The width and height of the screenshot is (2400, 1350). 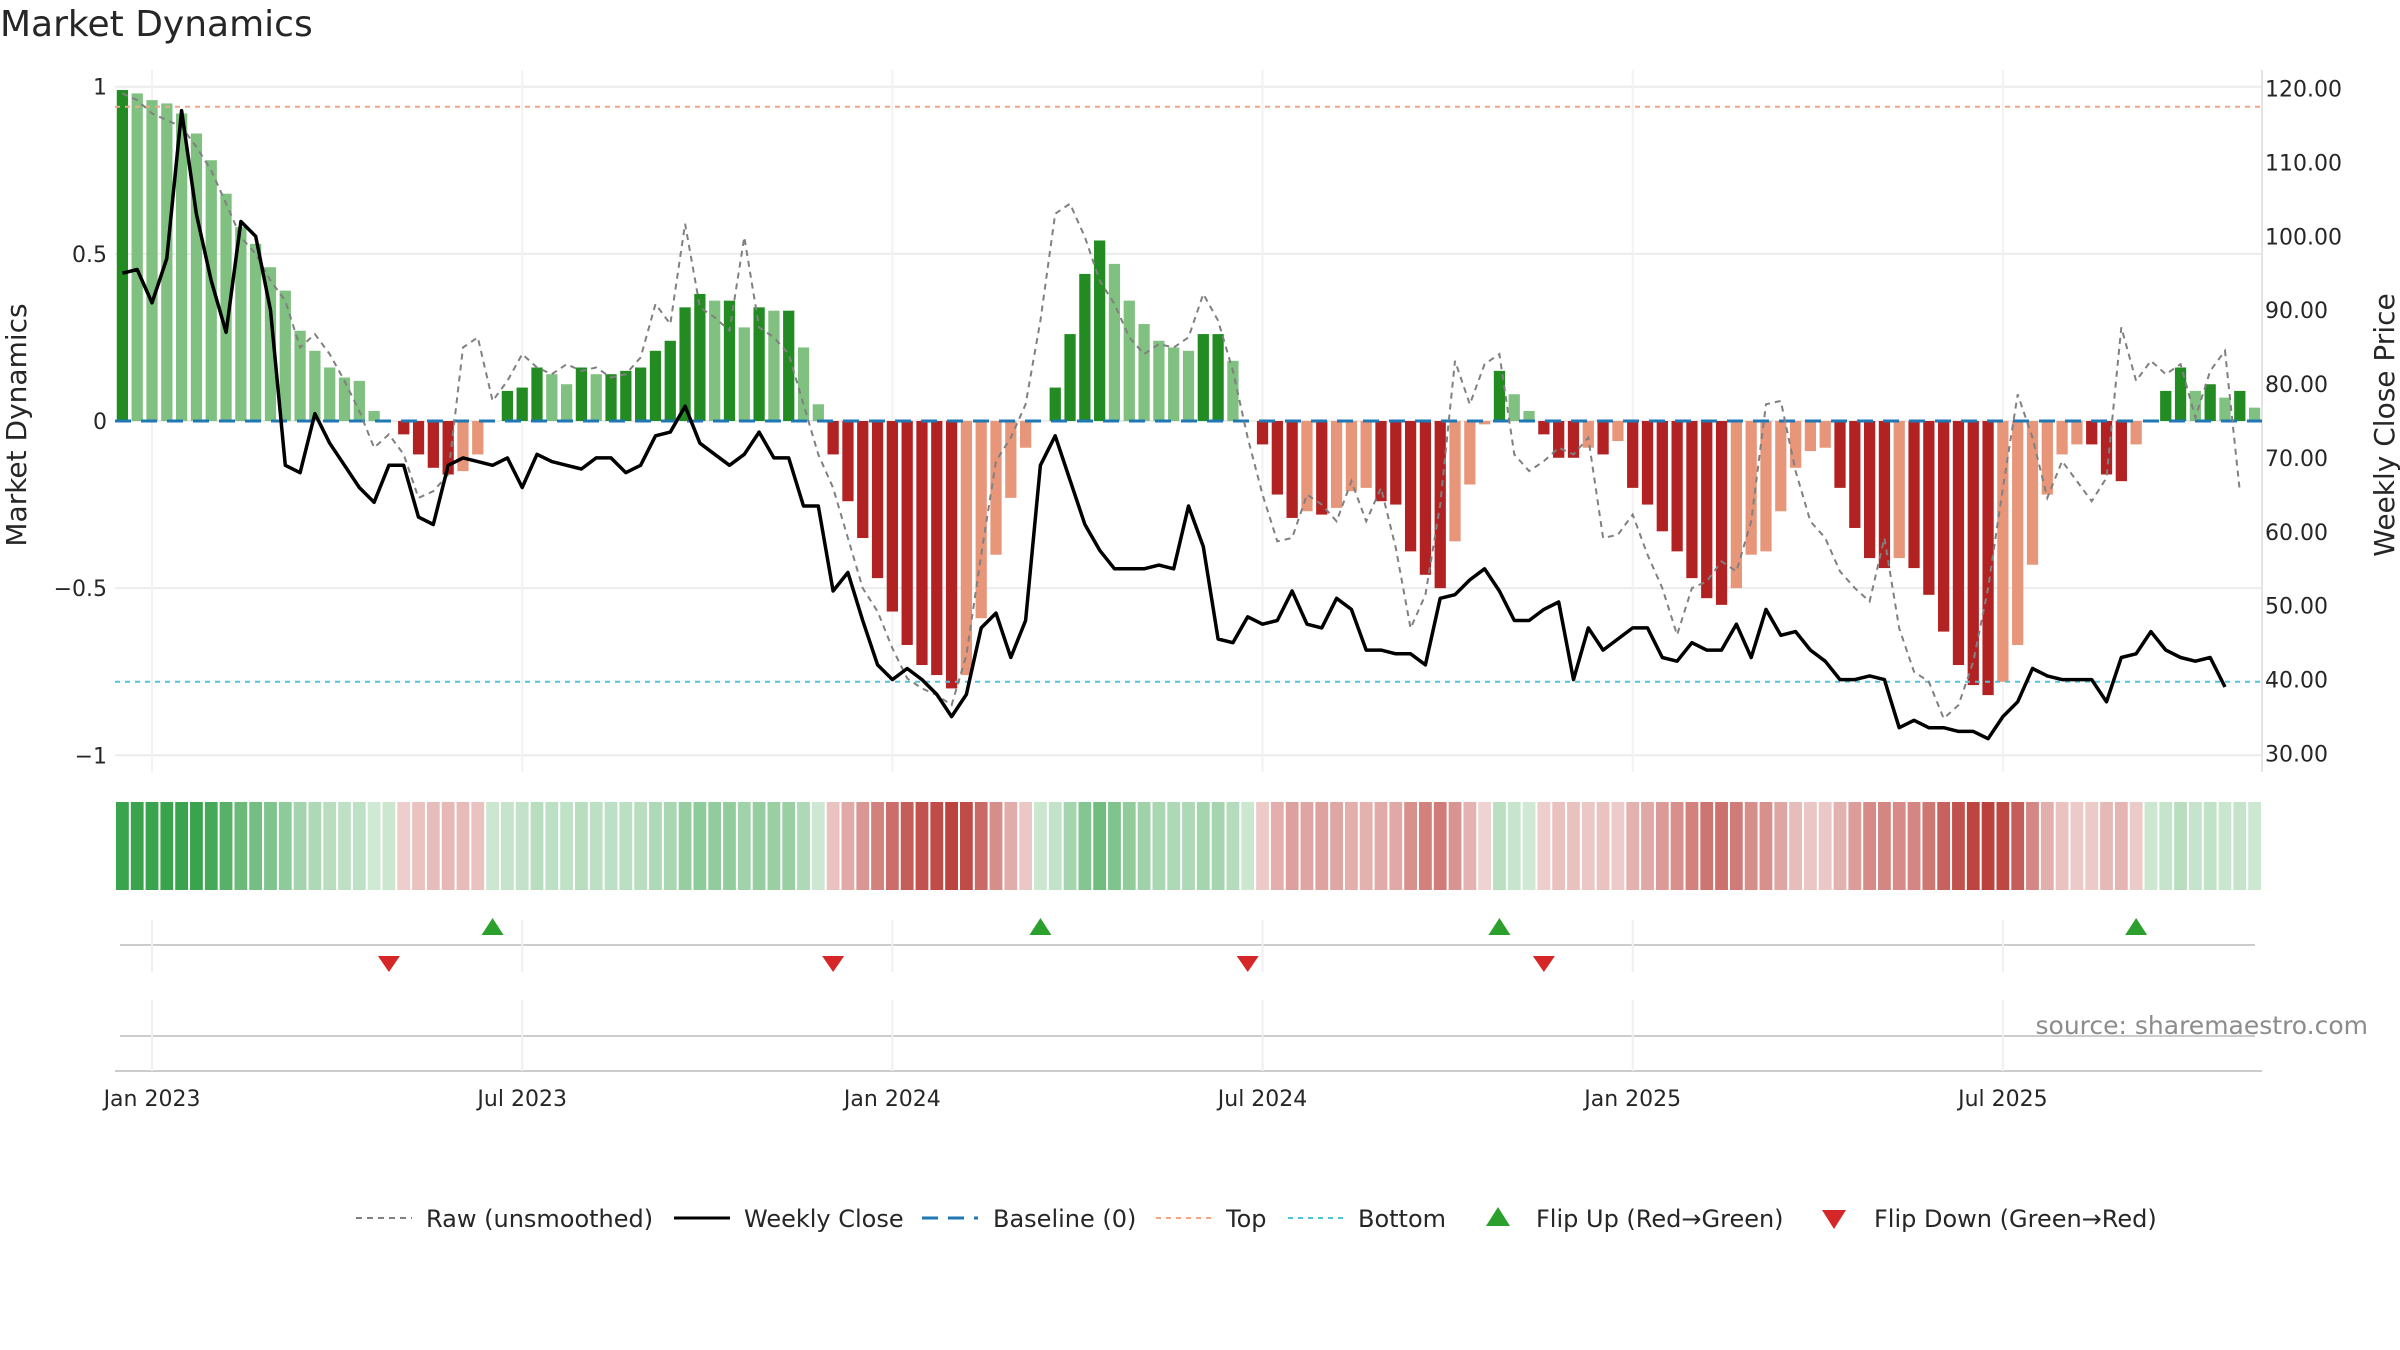 What do you see at coordinates (1064, 1219) in the screenshot?
I see `legend-label-baseline: Baseline (0)` at bounding box center [1064, 1219].